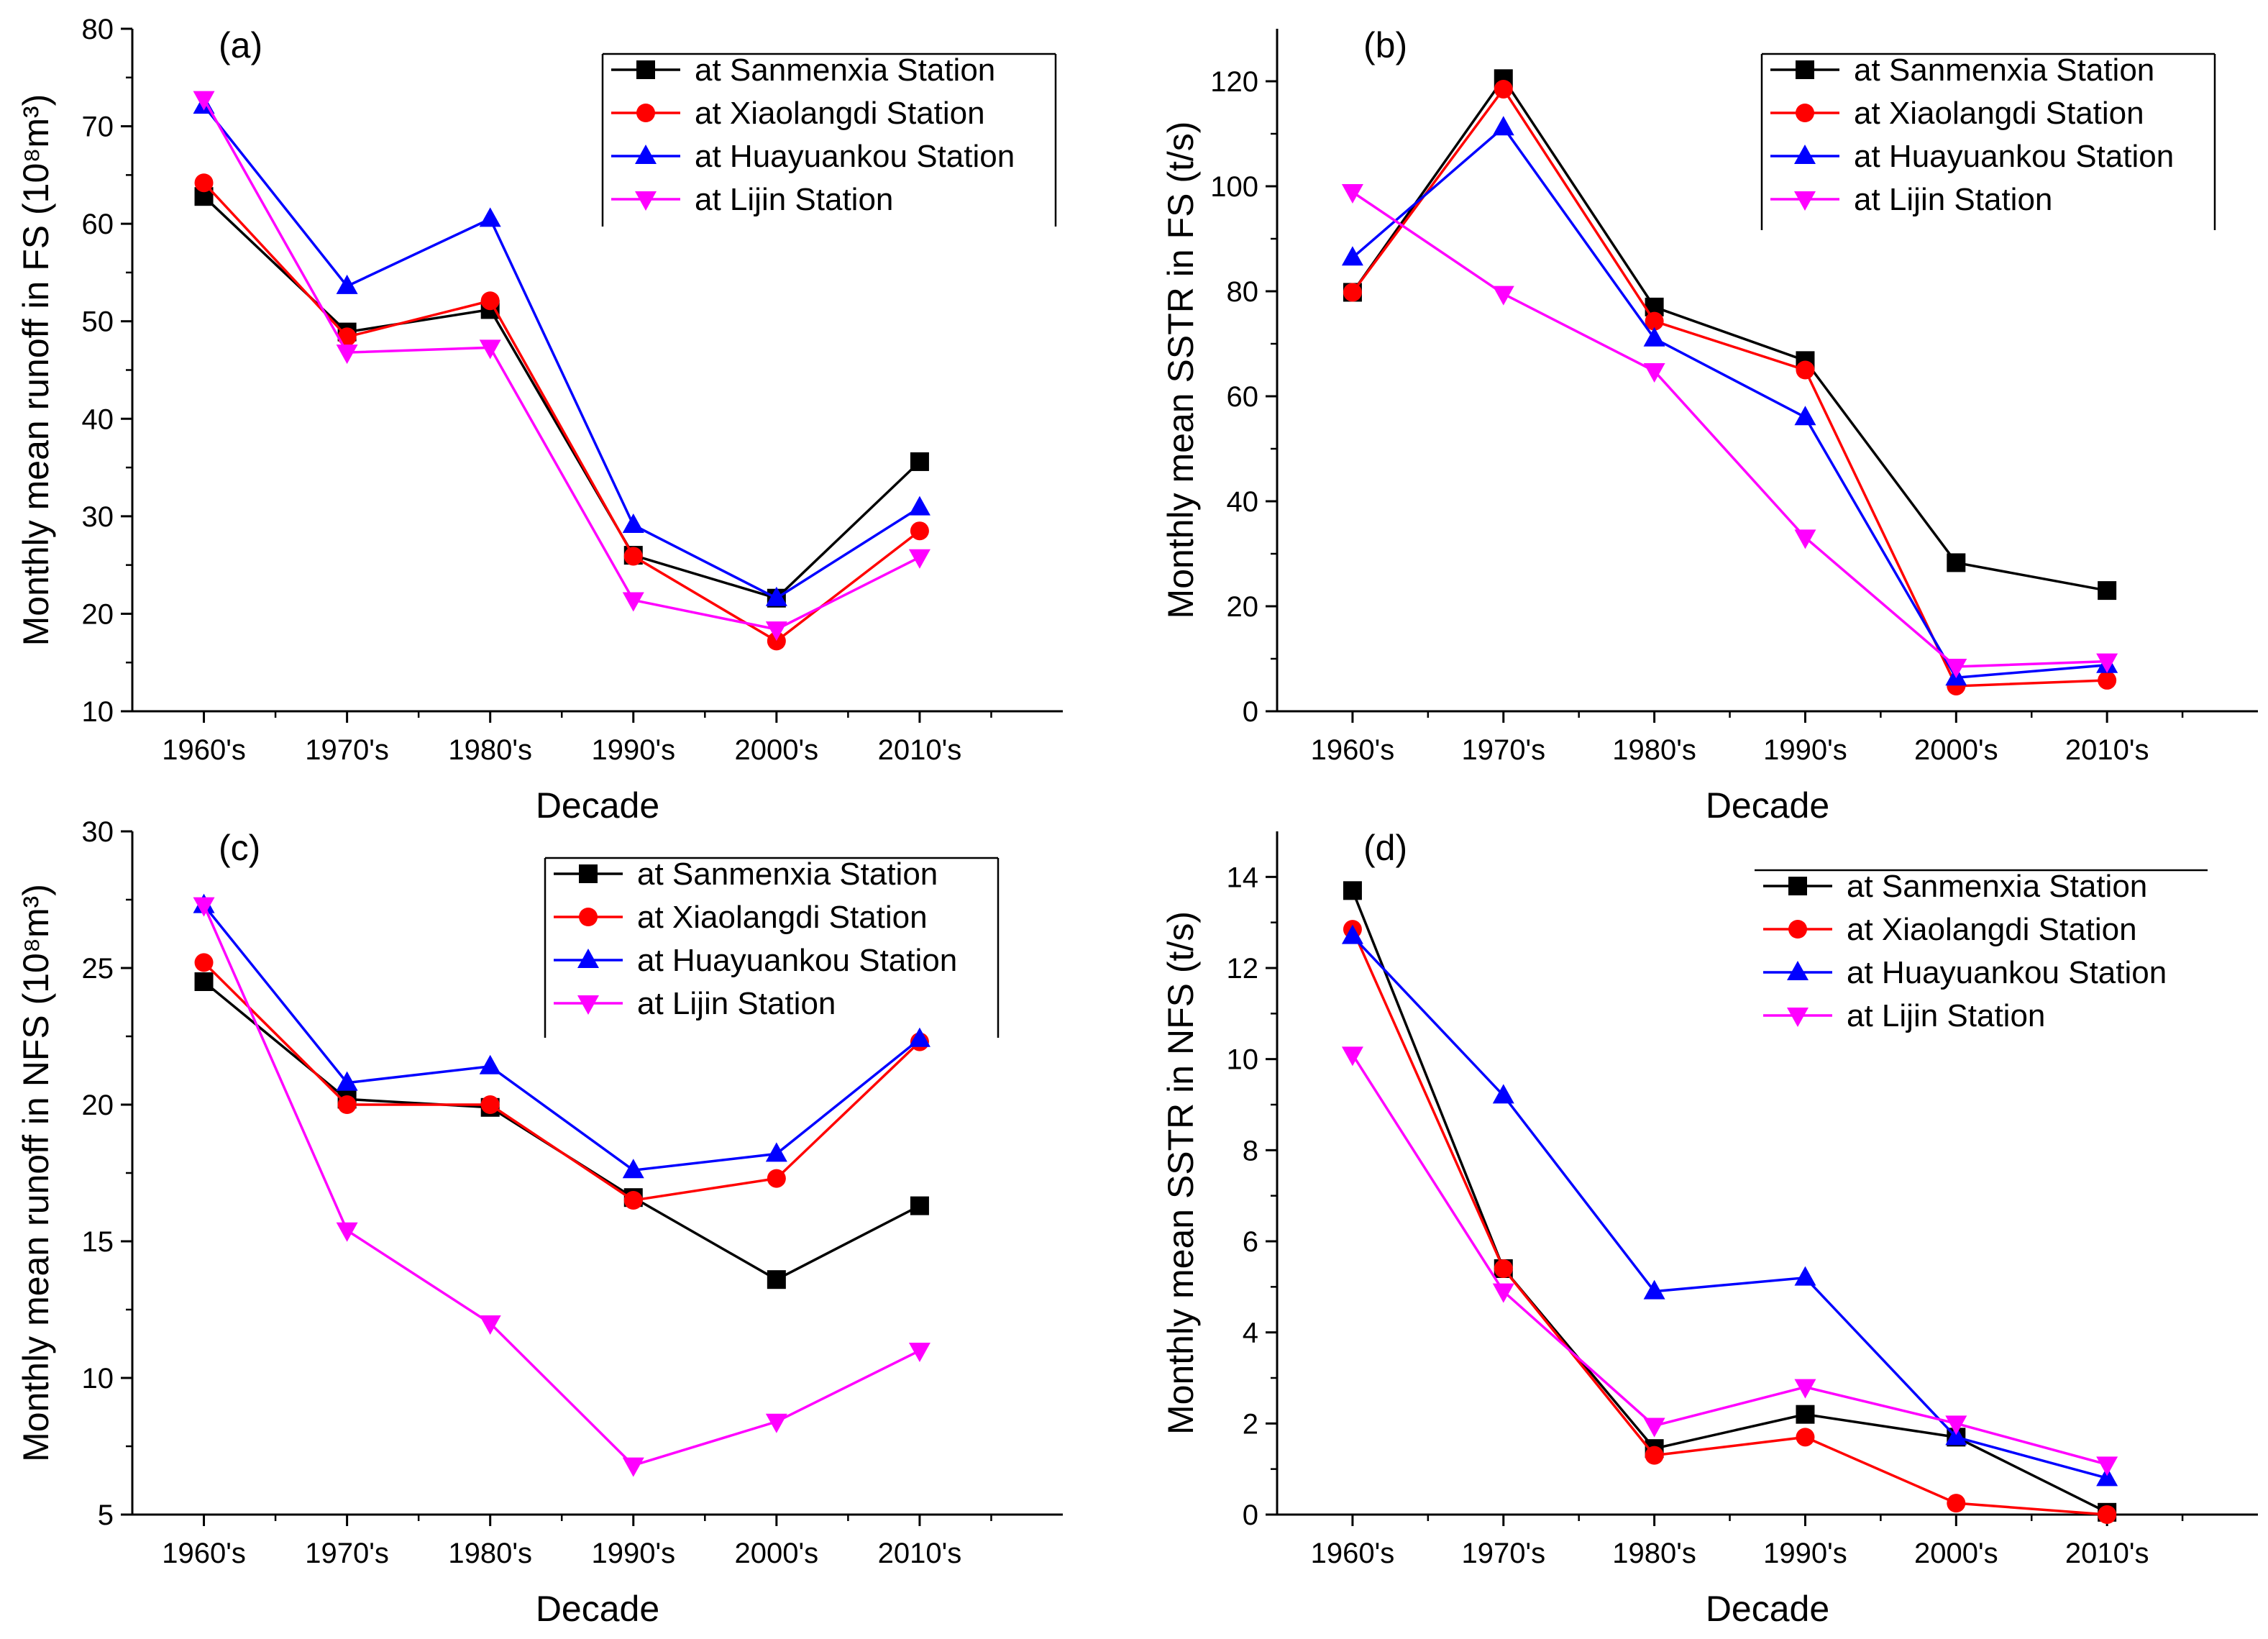  I want to click on y-tick-label: 4, so click(1250, 1333).